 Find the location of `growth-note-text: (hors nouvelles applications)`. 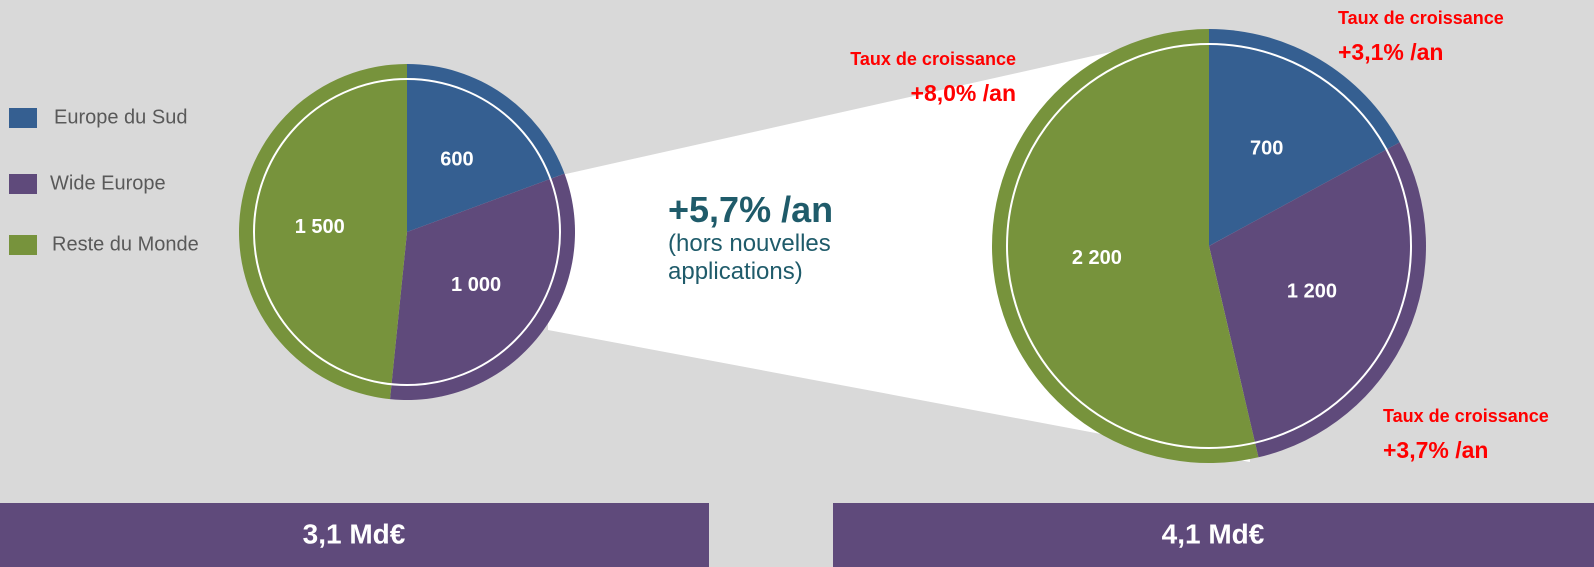

growth-note-text: (hors nouvelles applications) is located at coordinates (749, 257).